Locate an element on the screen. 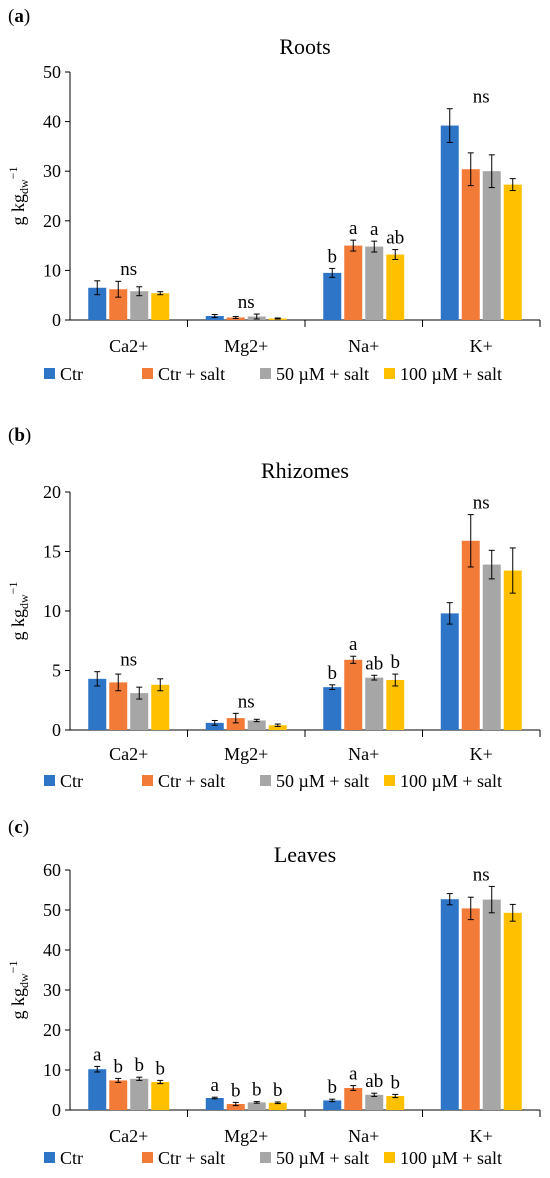  y-tick-label: 60 is located at coordinates (52, 870).